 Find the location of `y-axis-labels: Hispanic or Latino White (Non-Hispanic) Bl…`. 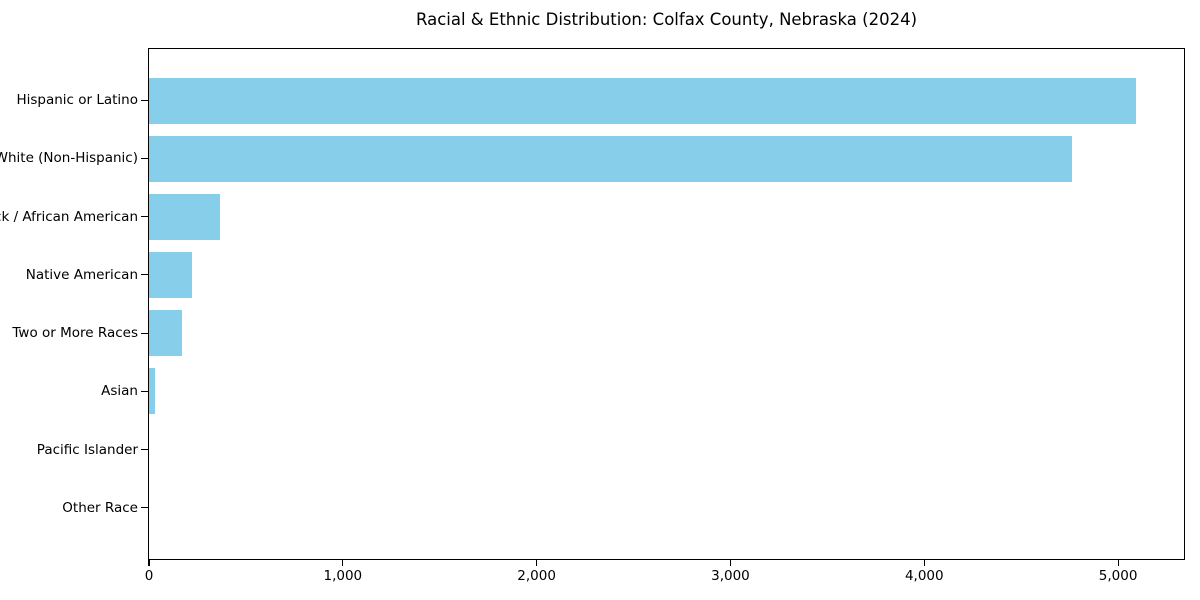

y-axis-labels: Hispanic or Latino White (Non-Hispanic) Bl… is located at coordinates (69, 304).